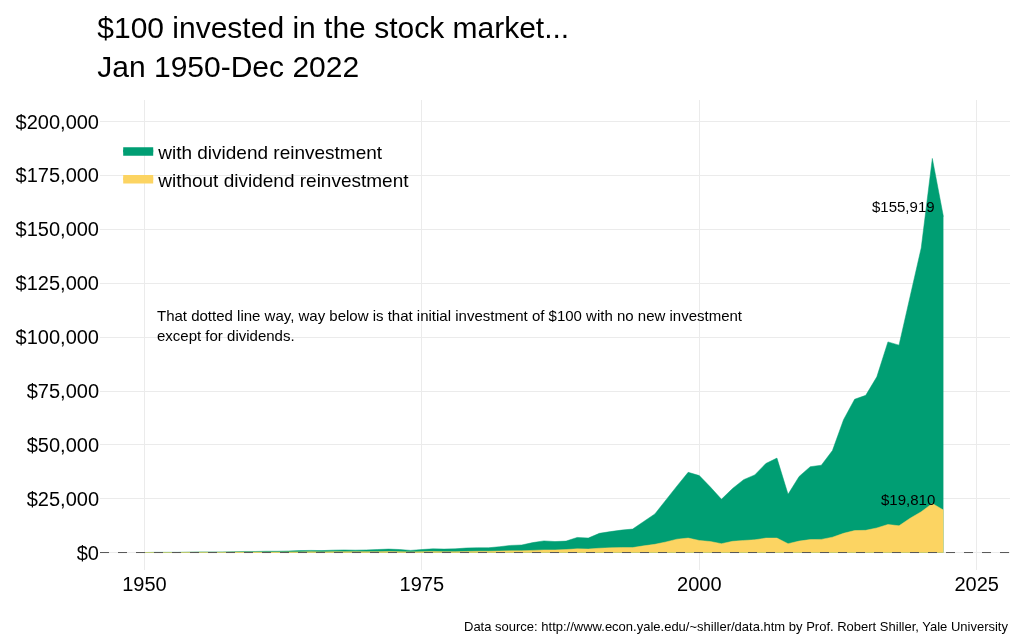 The image size is (1024, 640). What do you see at coordinates (333, 47) in the screenshot?
I see `chart-title: $100 invested in the stock market... Jan 1950-Dec 2022` at bounding box center [333, 47].